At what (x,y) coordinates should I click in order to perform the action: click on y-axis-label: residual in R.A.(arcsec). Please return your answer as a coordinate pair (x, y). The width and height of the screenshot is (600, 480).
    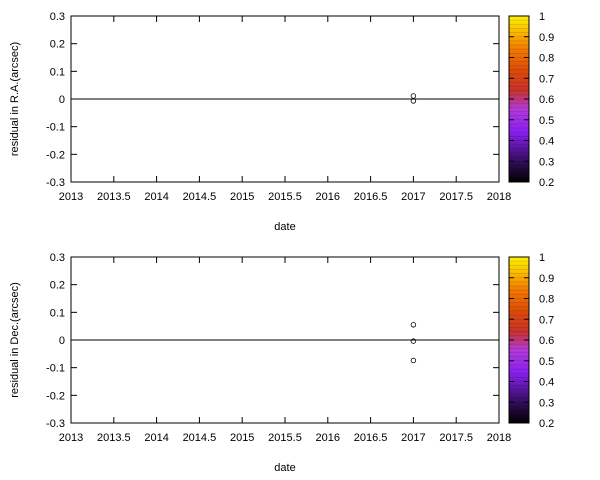
    Looking at the image, I should click on (15, 99).